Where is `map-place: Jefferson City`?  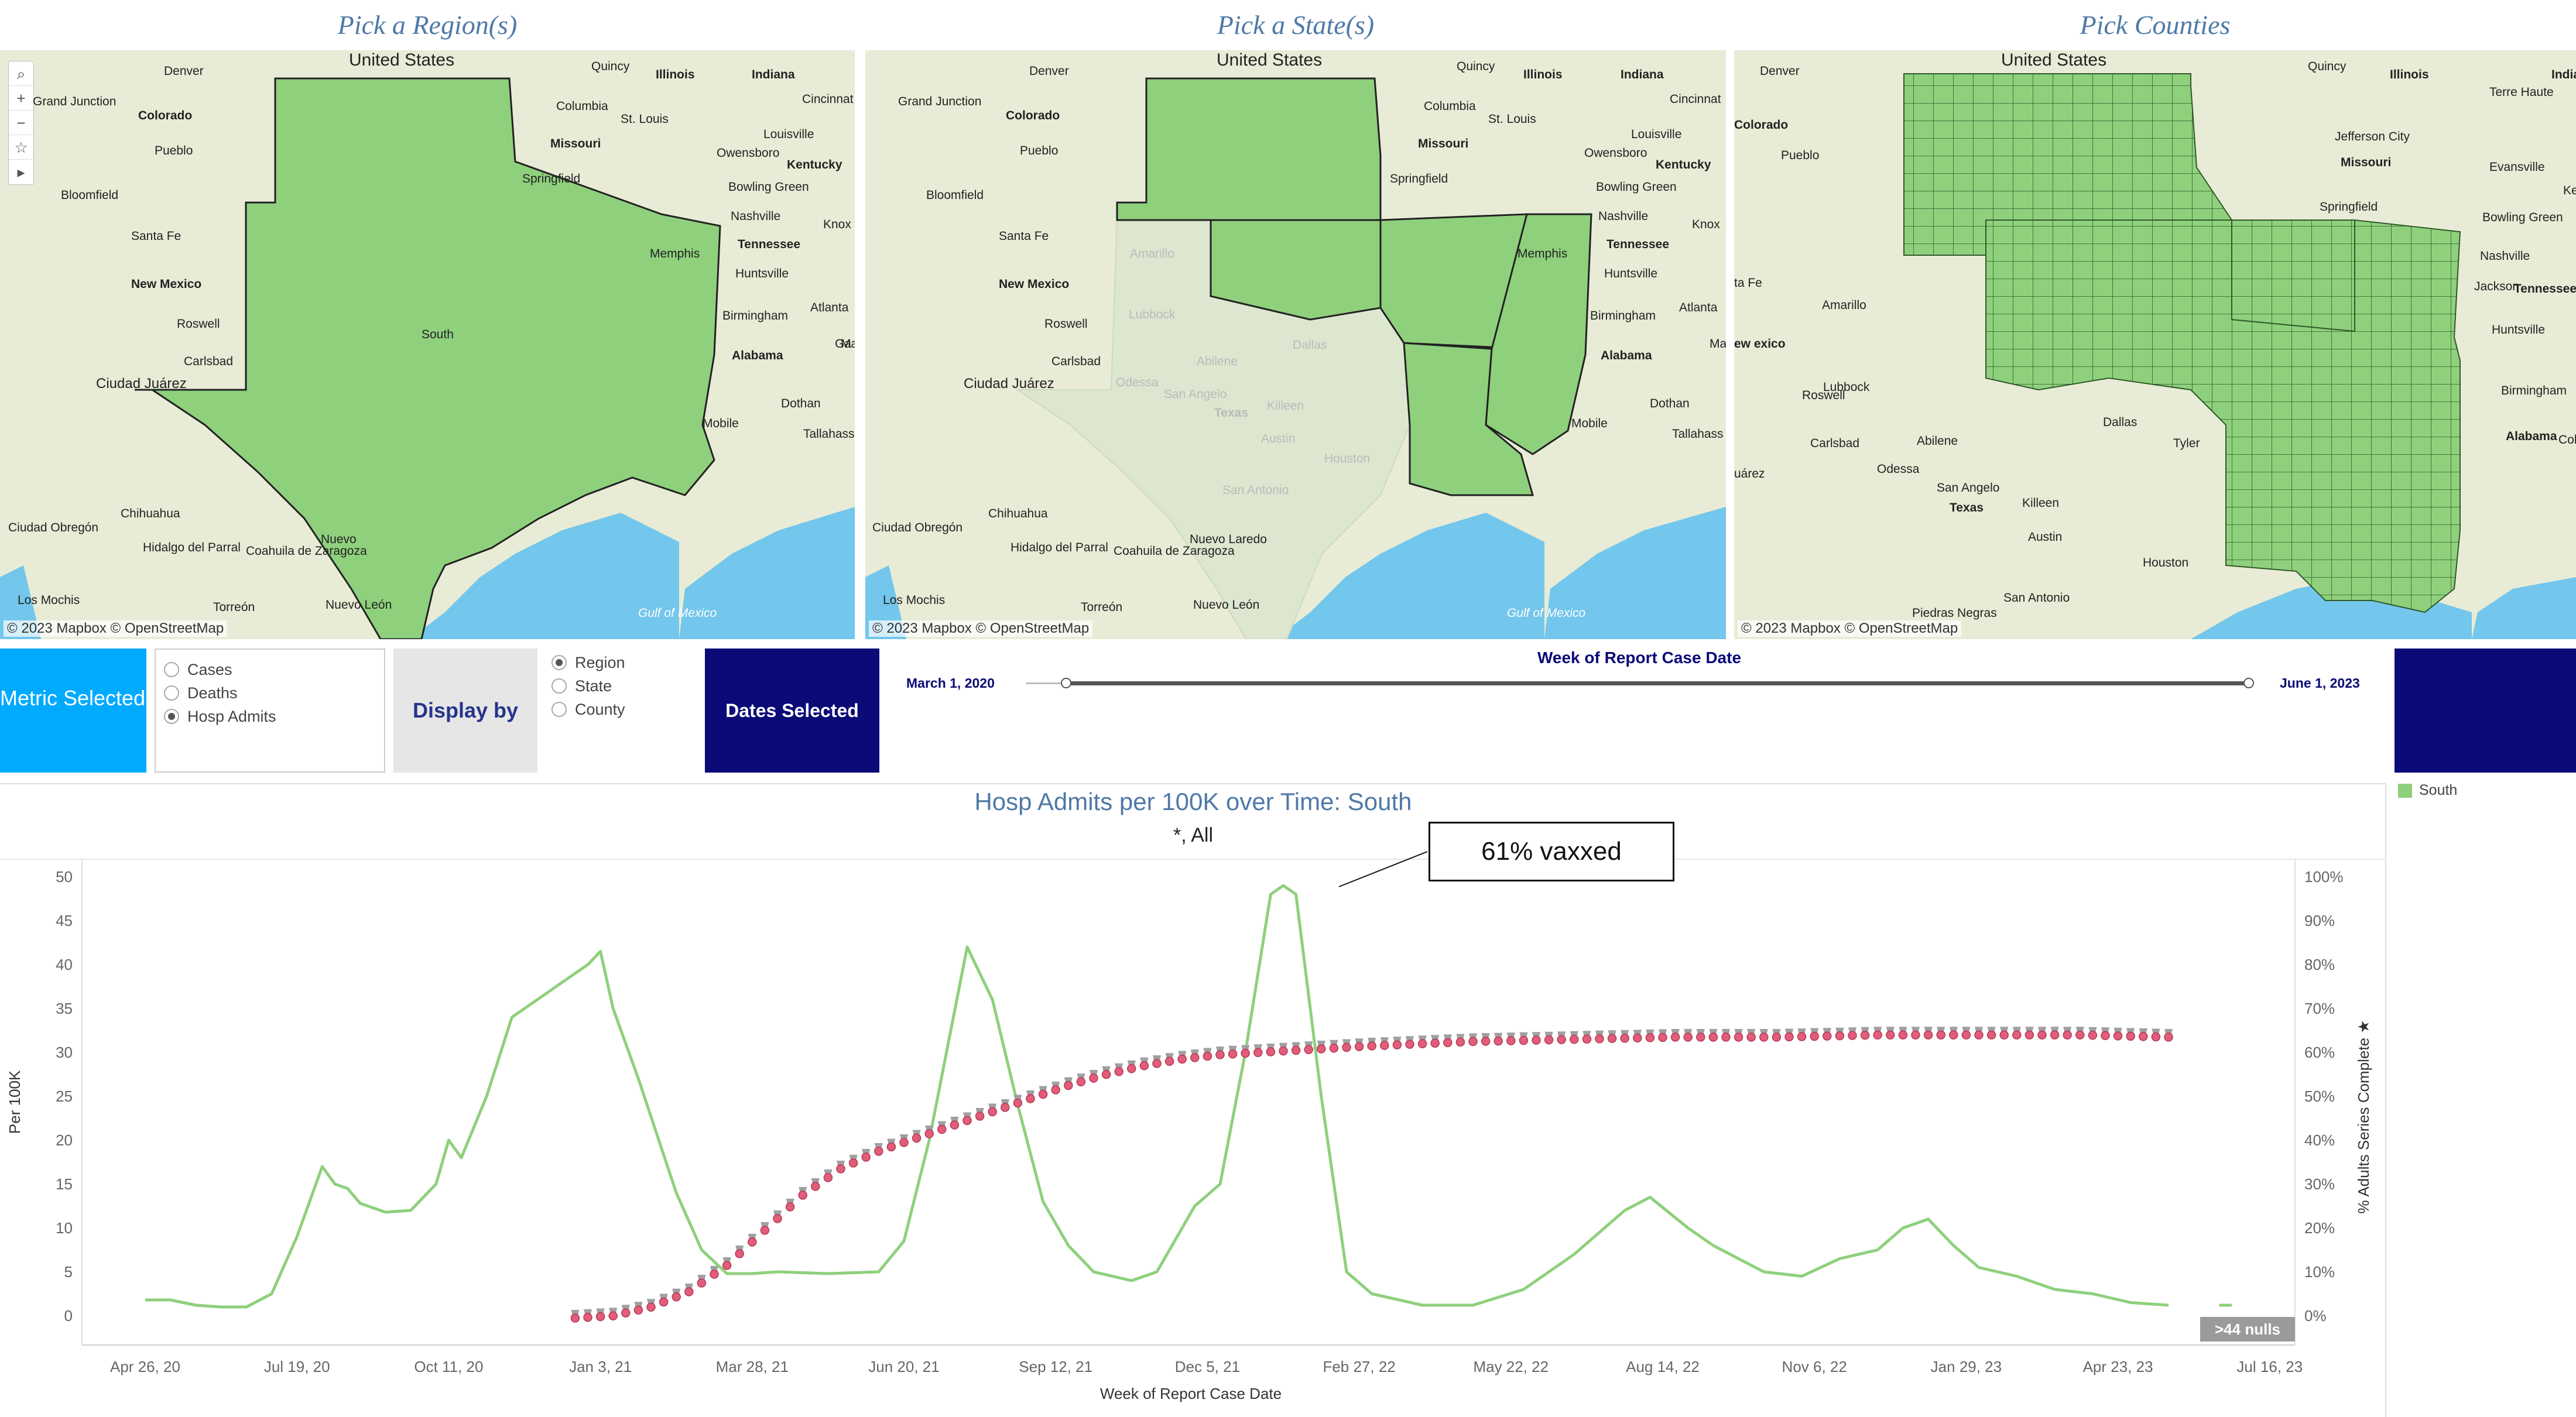
map-place: Jefferson City is located at coordinates (2372, 136).